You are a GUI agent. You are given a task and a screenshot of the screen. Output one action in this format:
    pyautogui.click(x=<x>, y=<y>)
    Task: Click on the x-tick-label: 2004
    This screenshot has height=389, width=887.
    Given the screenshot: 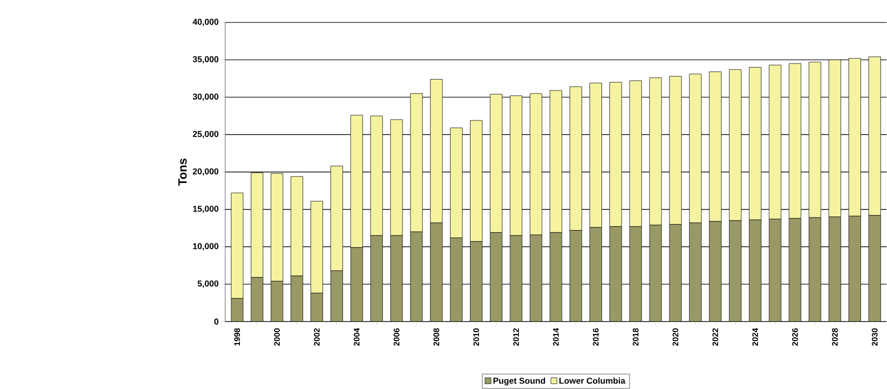 What is the action you would take?
    pyautogui.click(x=357, y=337)
    